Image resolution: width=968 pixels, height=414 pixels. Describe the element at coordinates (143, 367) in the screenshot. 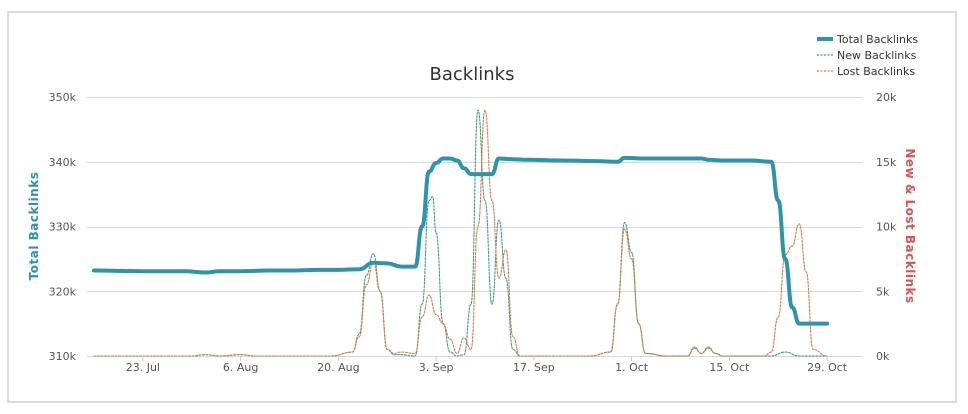

I see `x-tick-label: 23. Jul` at that location.